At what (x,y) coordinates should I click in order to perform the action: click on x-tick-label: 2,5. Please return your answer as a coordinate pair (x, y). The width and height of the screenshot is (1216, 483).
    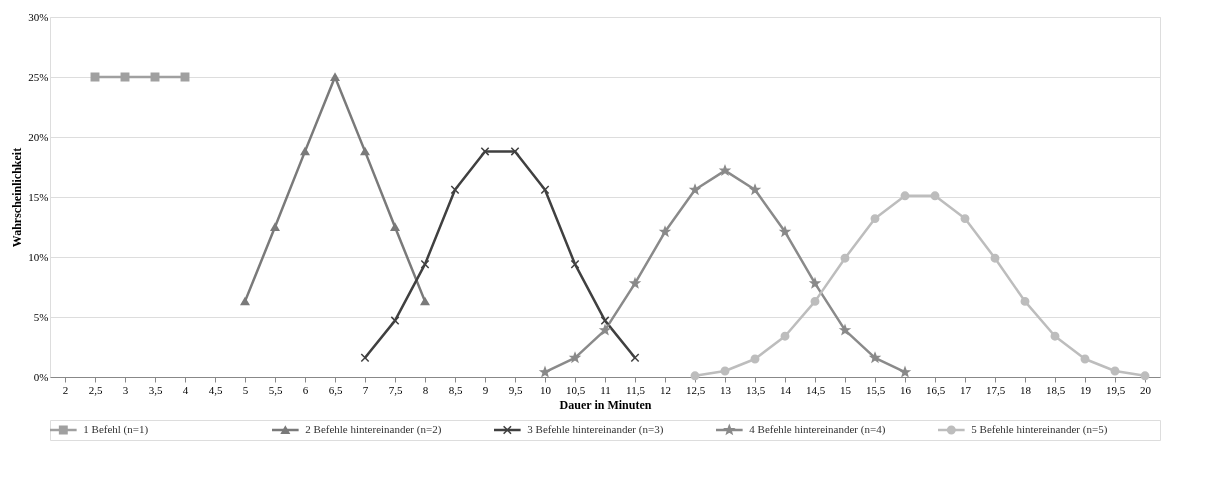
    Looking at the image, I should click on (95, 389).